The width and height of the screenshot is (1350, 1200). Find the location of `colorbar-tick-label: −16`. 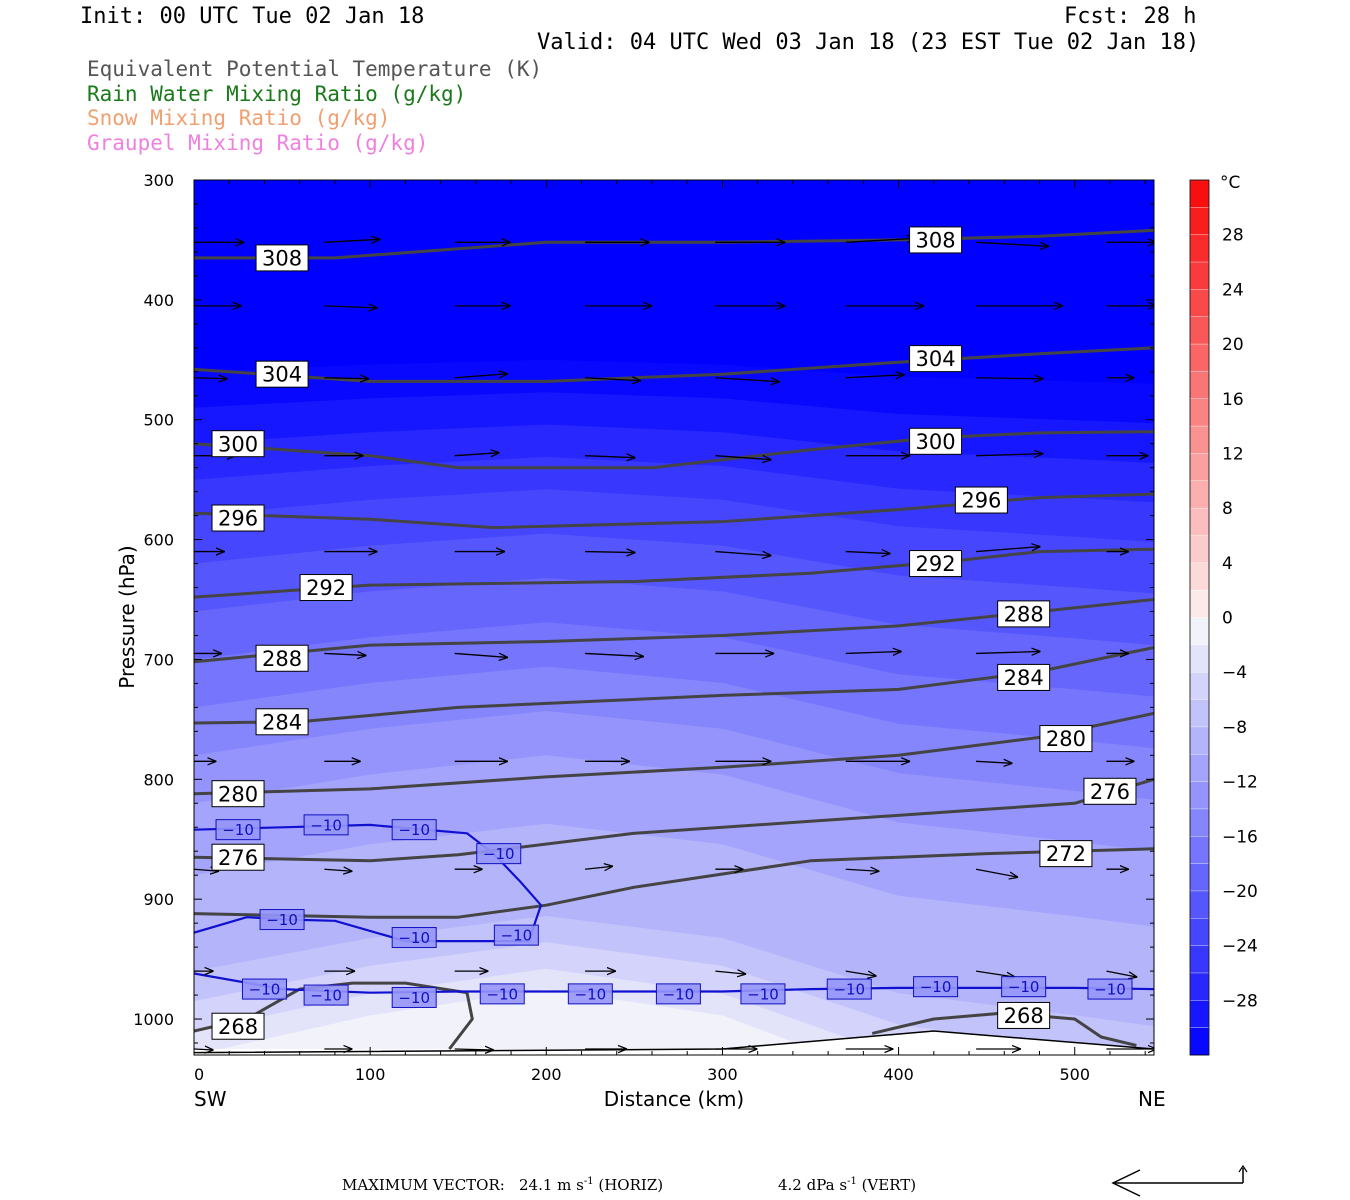

colorbar-tick-label: −16 is located at coordinates (1240, 837).